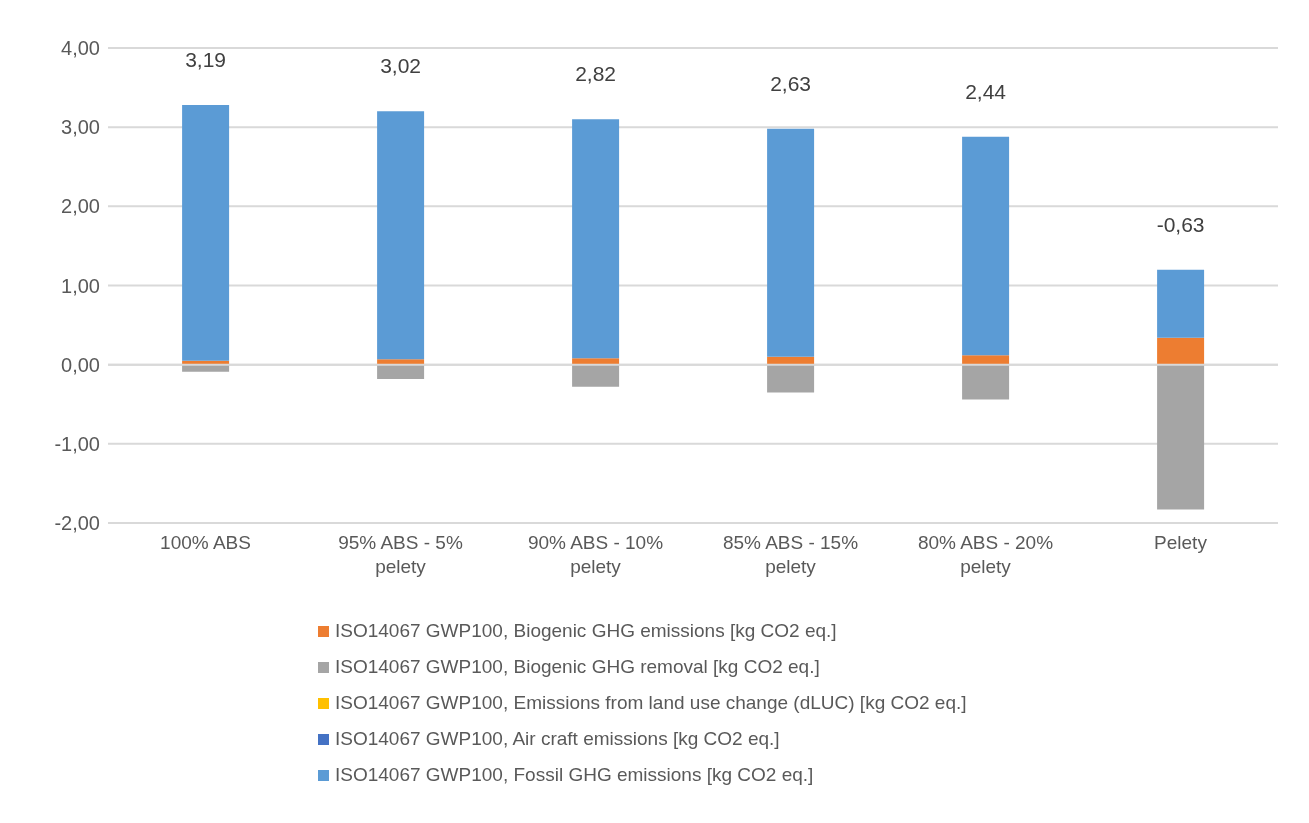 The image size is (1309, 823). Describe the element at coordinates (1180, 224) in the screenshot. I see `total-label: -0,63` at that location.